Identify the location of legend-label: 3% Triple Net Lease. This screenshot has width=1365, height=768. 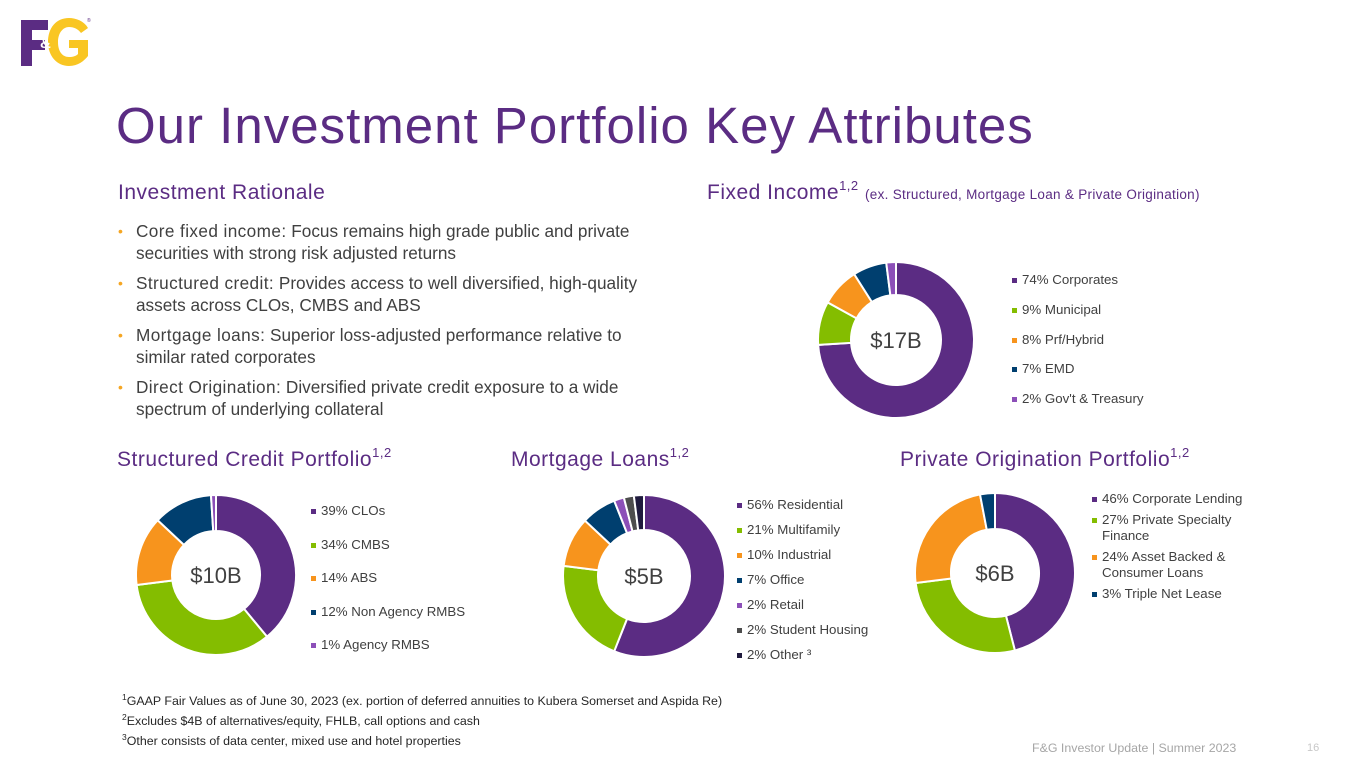
(1162, 593).